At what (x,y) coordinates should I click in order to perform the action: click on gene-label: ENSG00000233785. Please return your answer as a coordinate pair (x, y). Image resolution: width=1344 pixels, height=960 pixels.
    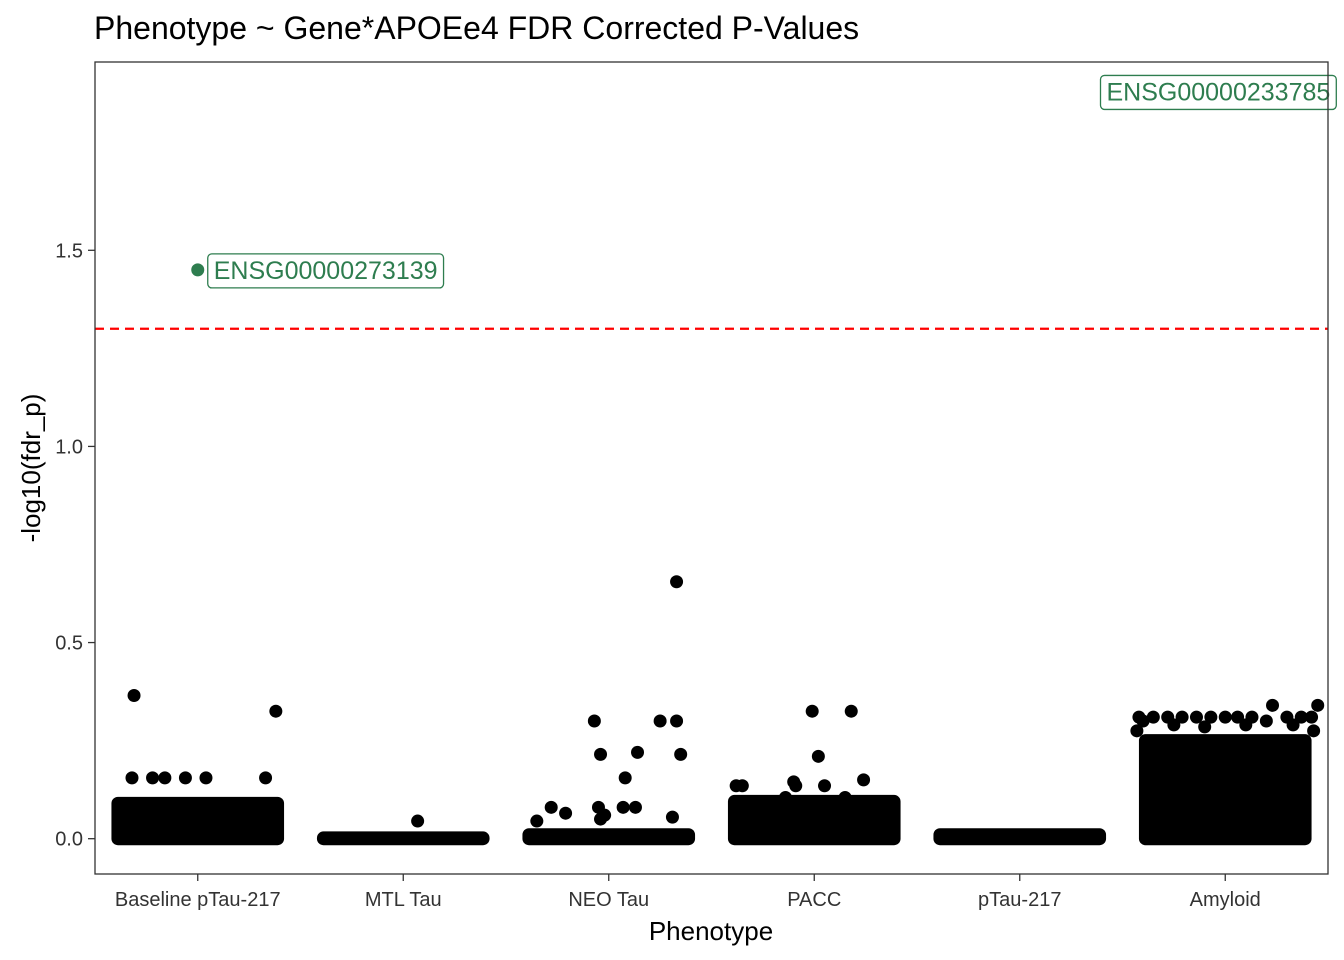
    Looking at the image, I should click on (1218, 92).